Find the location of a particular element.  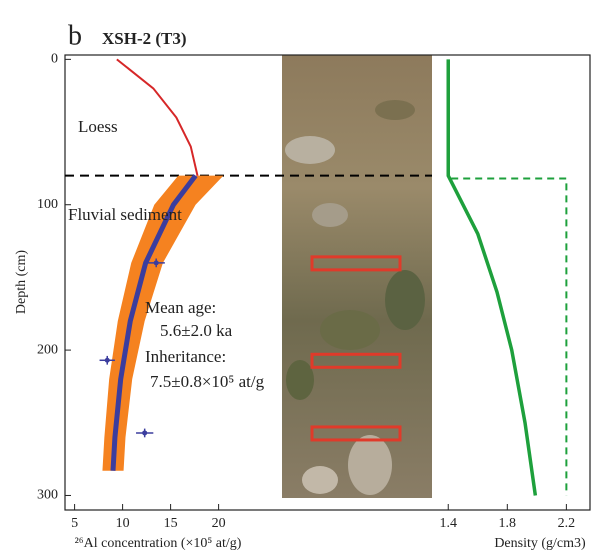

y-tick-label: 300 is located at coordinates (47, 495).